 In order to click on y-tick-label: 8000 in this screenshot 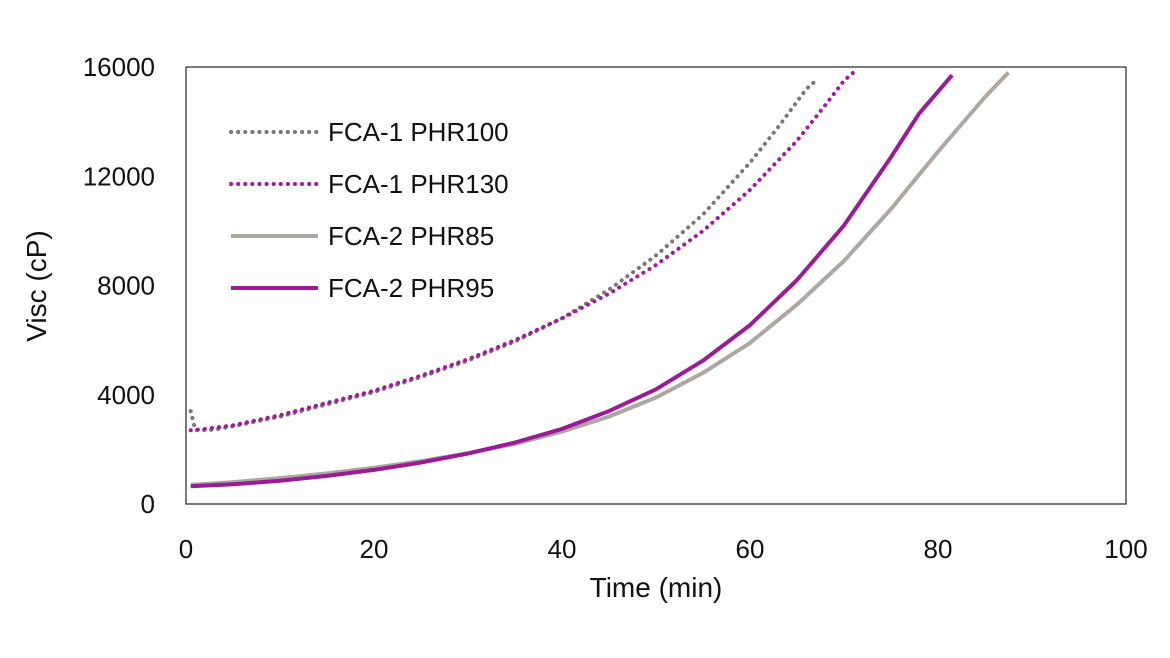, I will do `click(126, 286)`.